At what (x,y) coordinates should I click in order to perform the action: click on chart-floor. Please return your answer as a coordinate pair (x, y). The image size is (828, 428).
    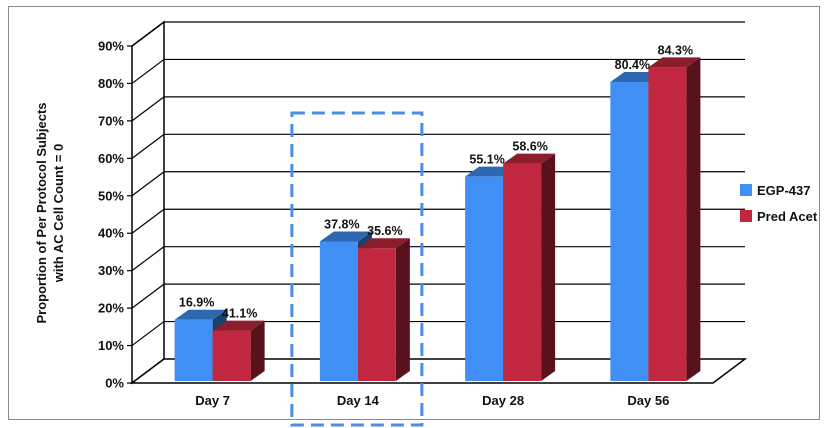
    Looking at the image, I should click on (438, 371).